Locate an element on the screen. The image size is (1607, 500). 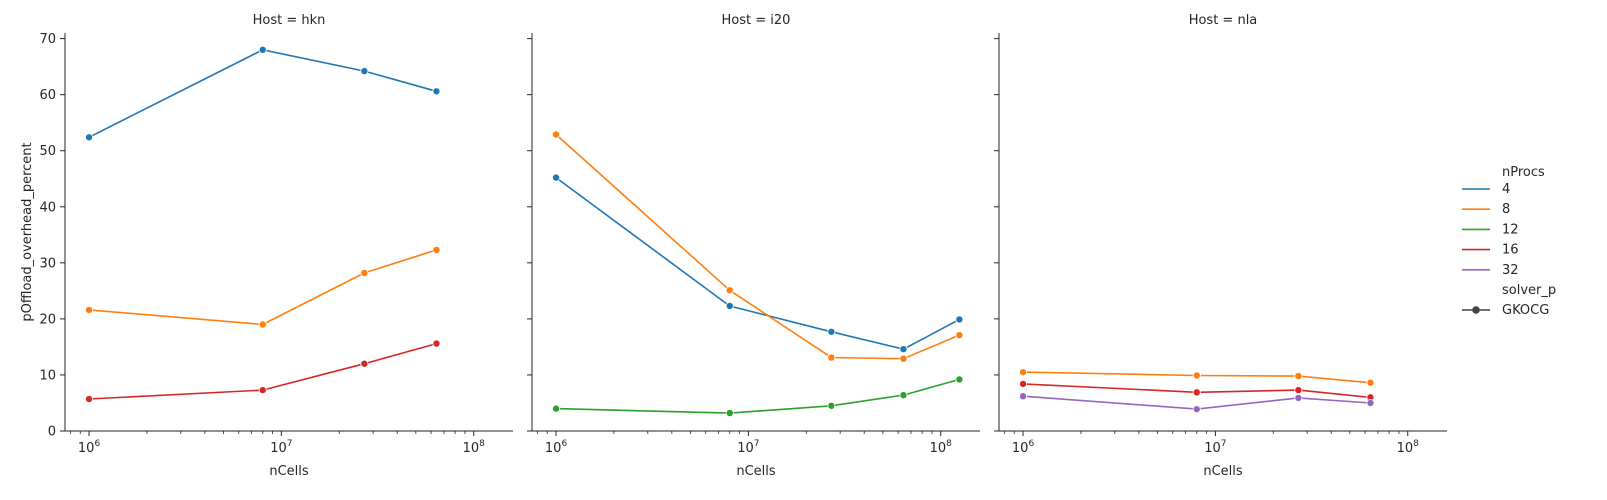
y-tick-label: 0 is located at coordinates (52, 432).